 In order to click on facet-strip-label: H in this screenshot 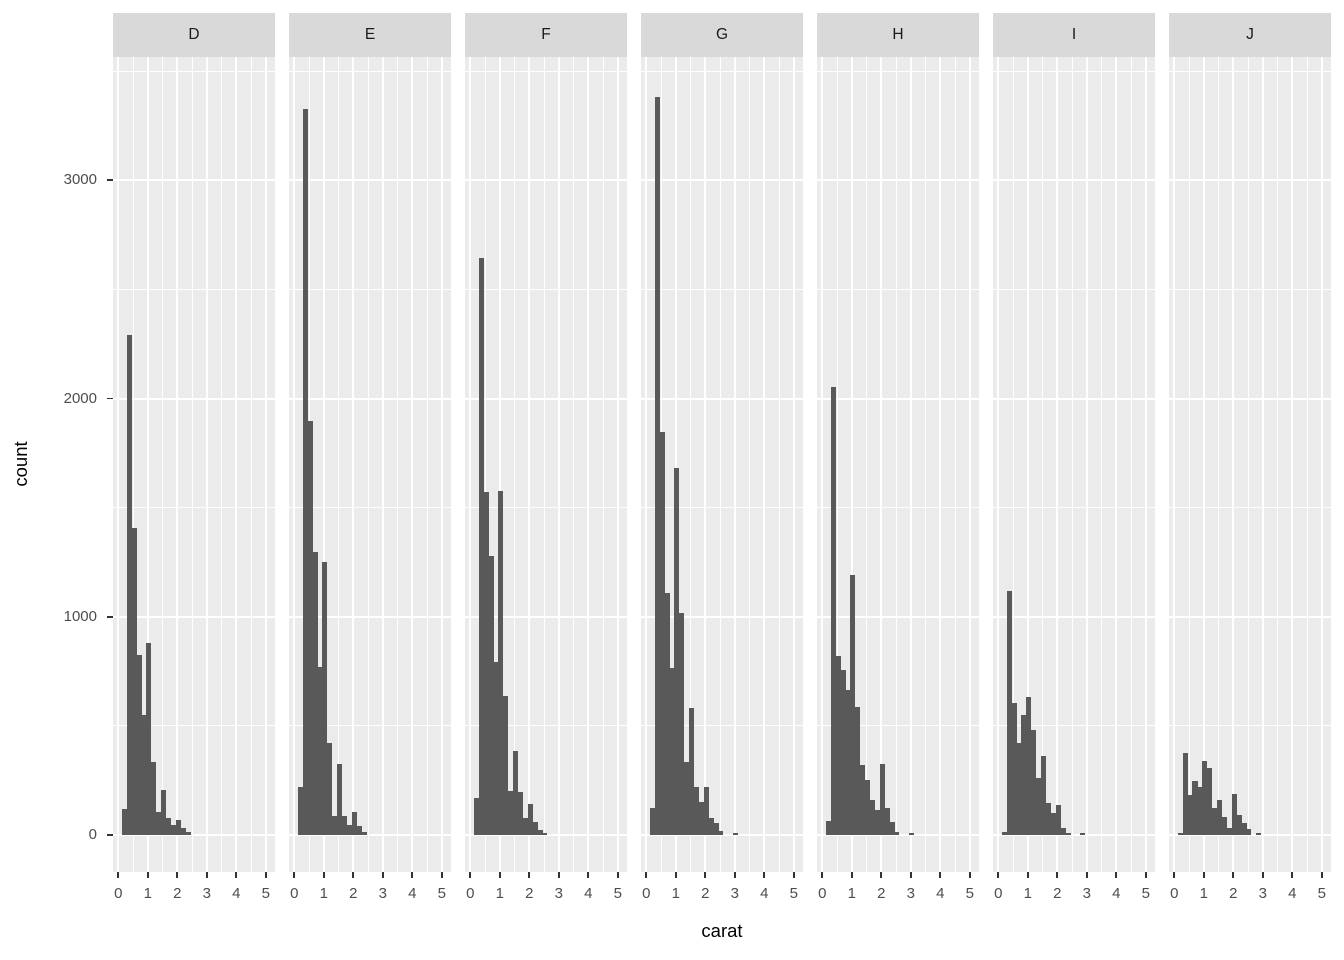, I will do `click(898, 34)`.